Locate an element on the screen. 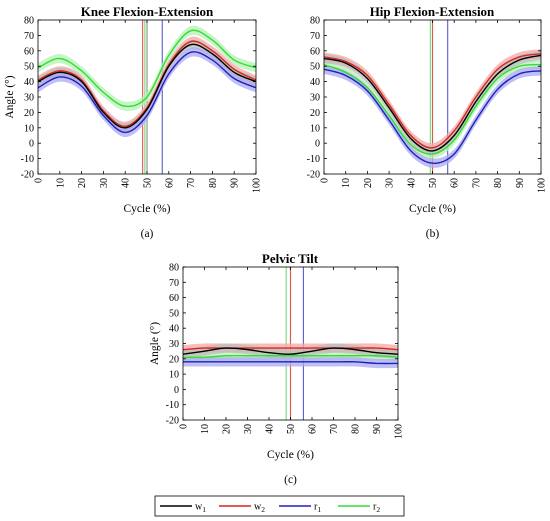 Image resolution: width=550 pixels, height=521 pixels. panel-label: (a) is located at coordinates (147, 234).